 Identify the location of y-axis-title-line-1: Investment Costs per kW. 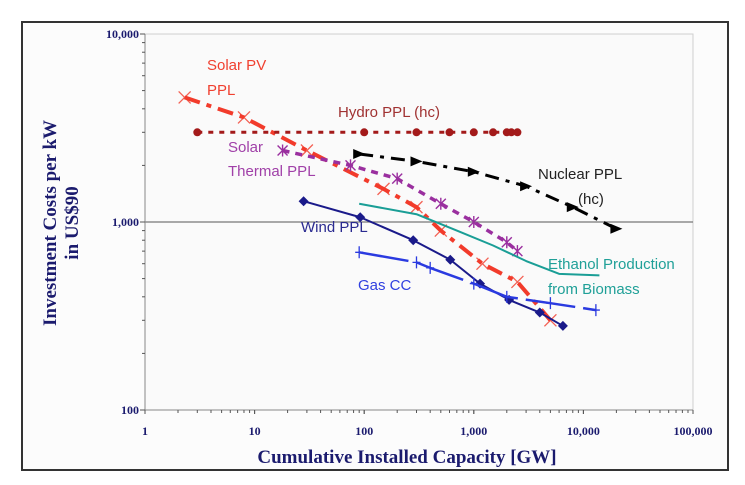
(50, 223).